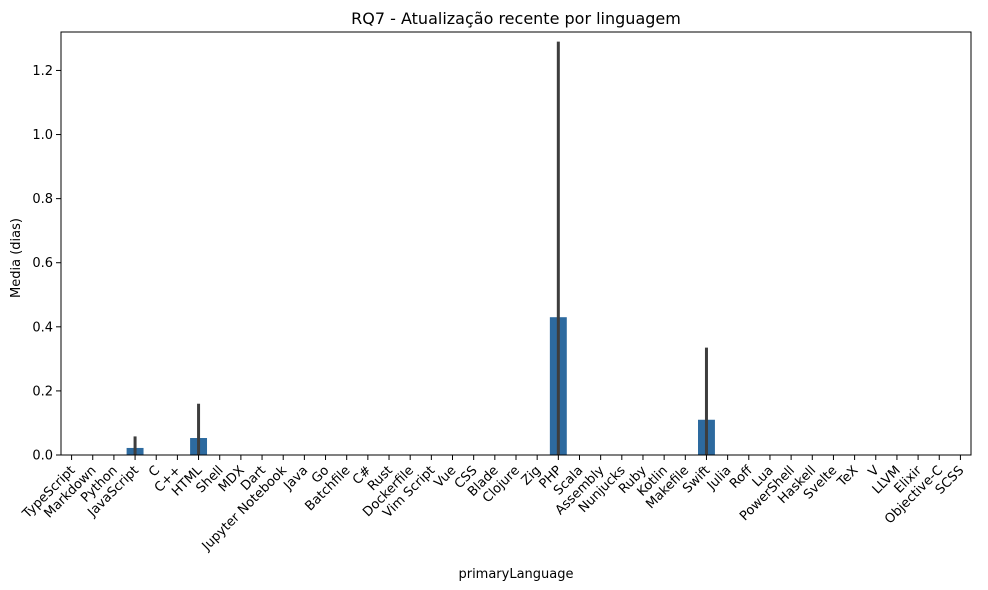  I want to click on x-tick-label: Java, so click(295, 478).